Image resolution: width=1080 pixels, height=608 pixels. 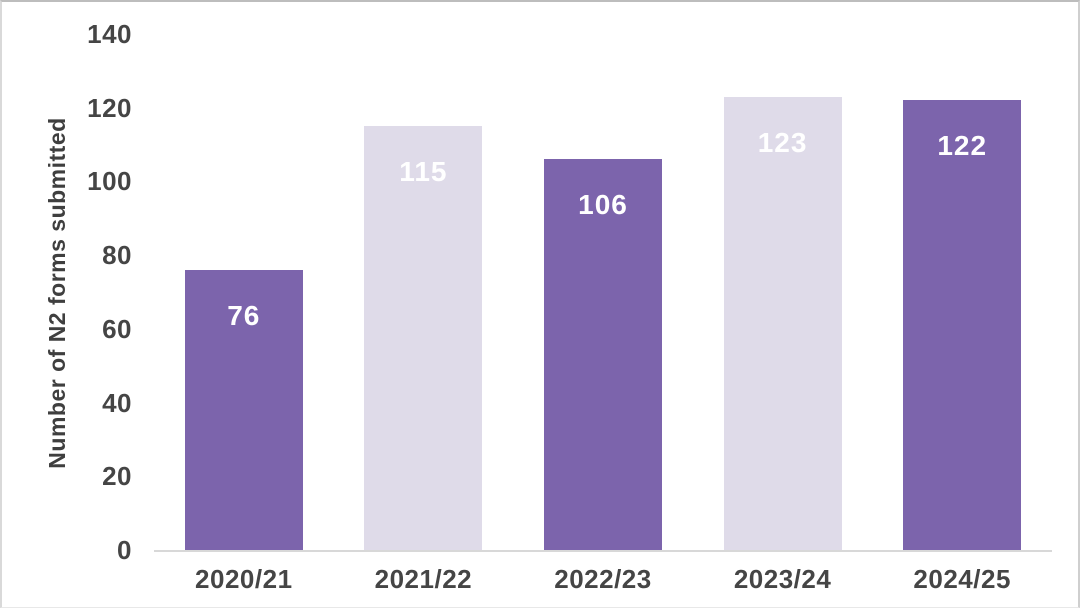 What do you see at coordinates (603, 205) in the screenshot?
I see `bar-value-label: 106` at bounding box center [603, 205].